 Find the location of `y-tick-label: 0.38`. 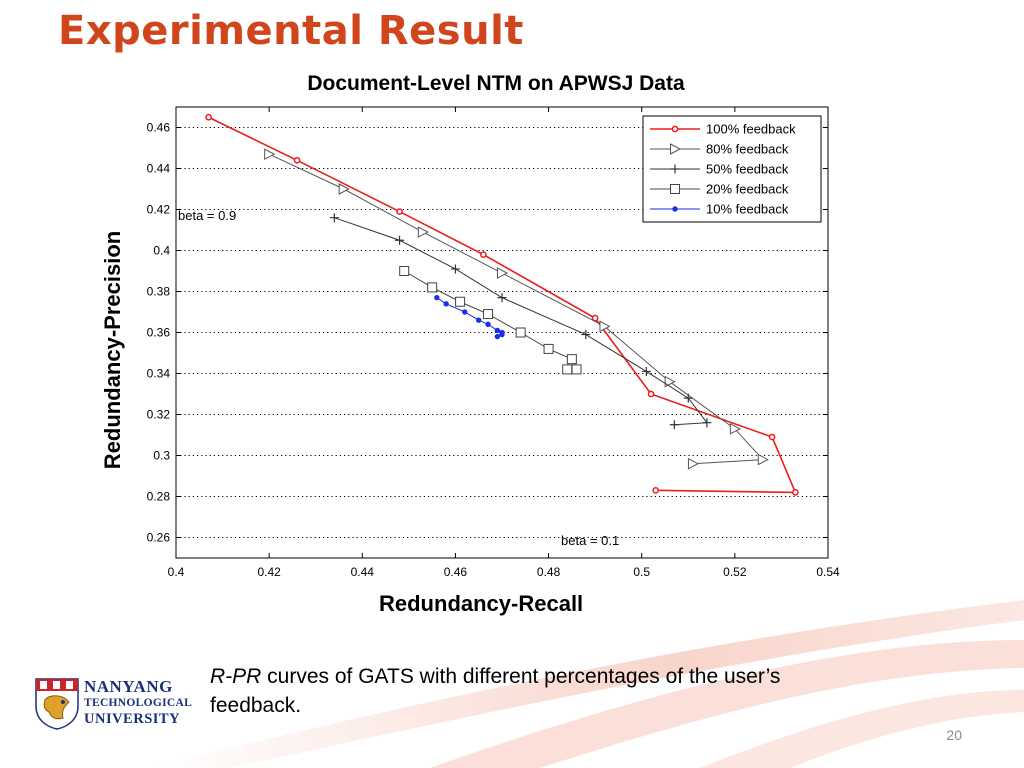

y-tick-label: 0.38 is located at coordinates (159, 292).